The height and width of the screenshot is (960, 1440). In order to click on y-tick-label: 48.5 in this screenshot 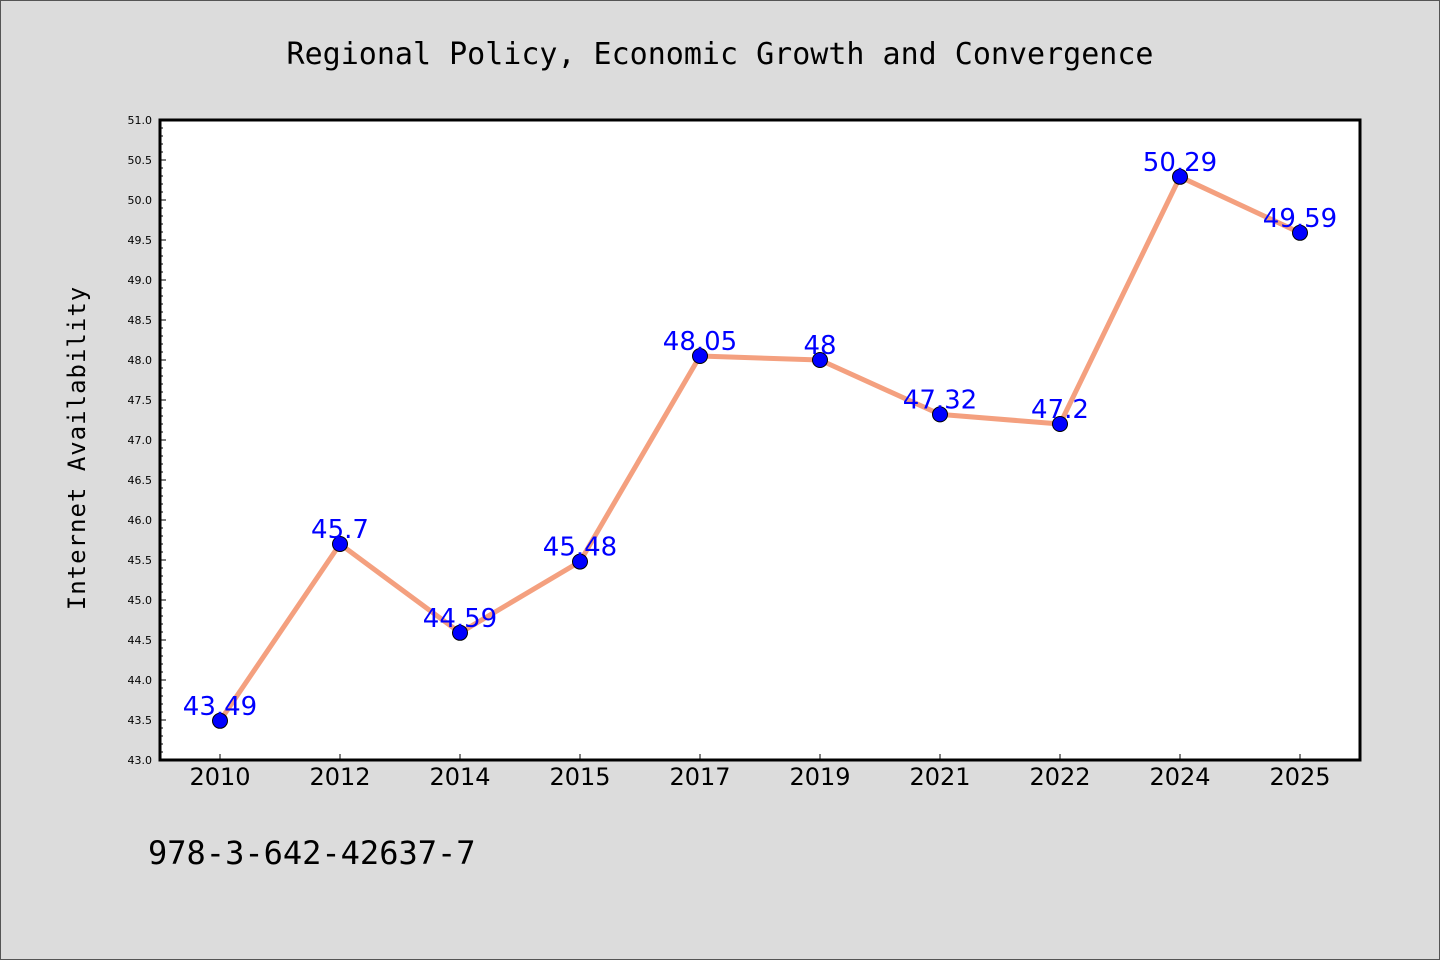, I will do `click(140, 320)`.